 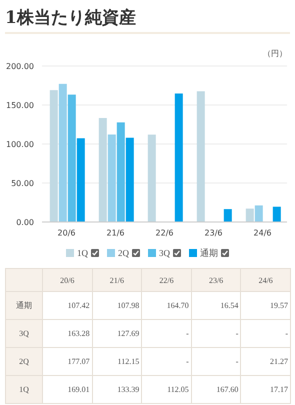 I want to click on data-label: 112.15, so click(x=117, y=362).